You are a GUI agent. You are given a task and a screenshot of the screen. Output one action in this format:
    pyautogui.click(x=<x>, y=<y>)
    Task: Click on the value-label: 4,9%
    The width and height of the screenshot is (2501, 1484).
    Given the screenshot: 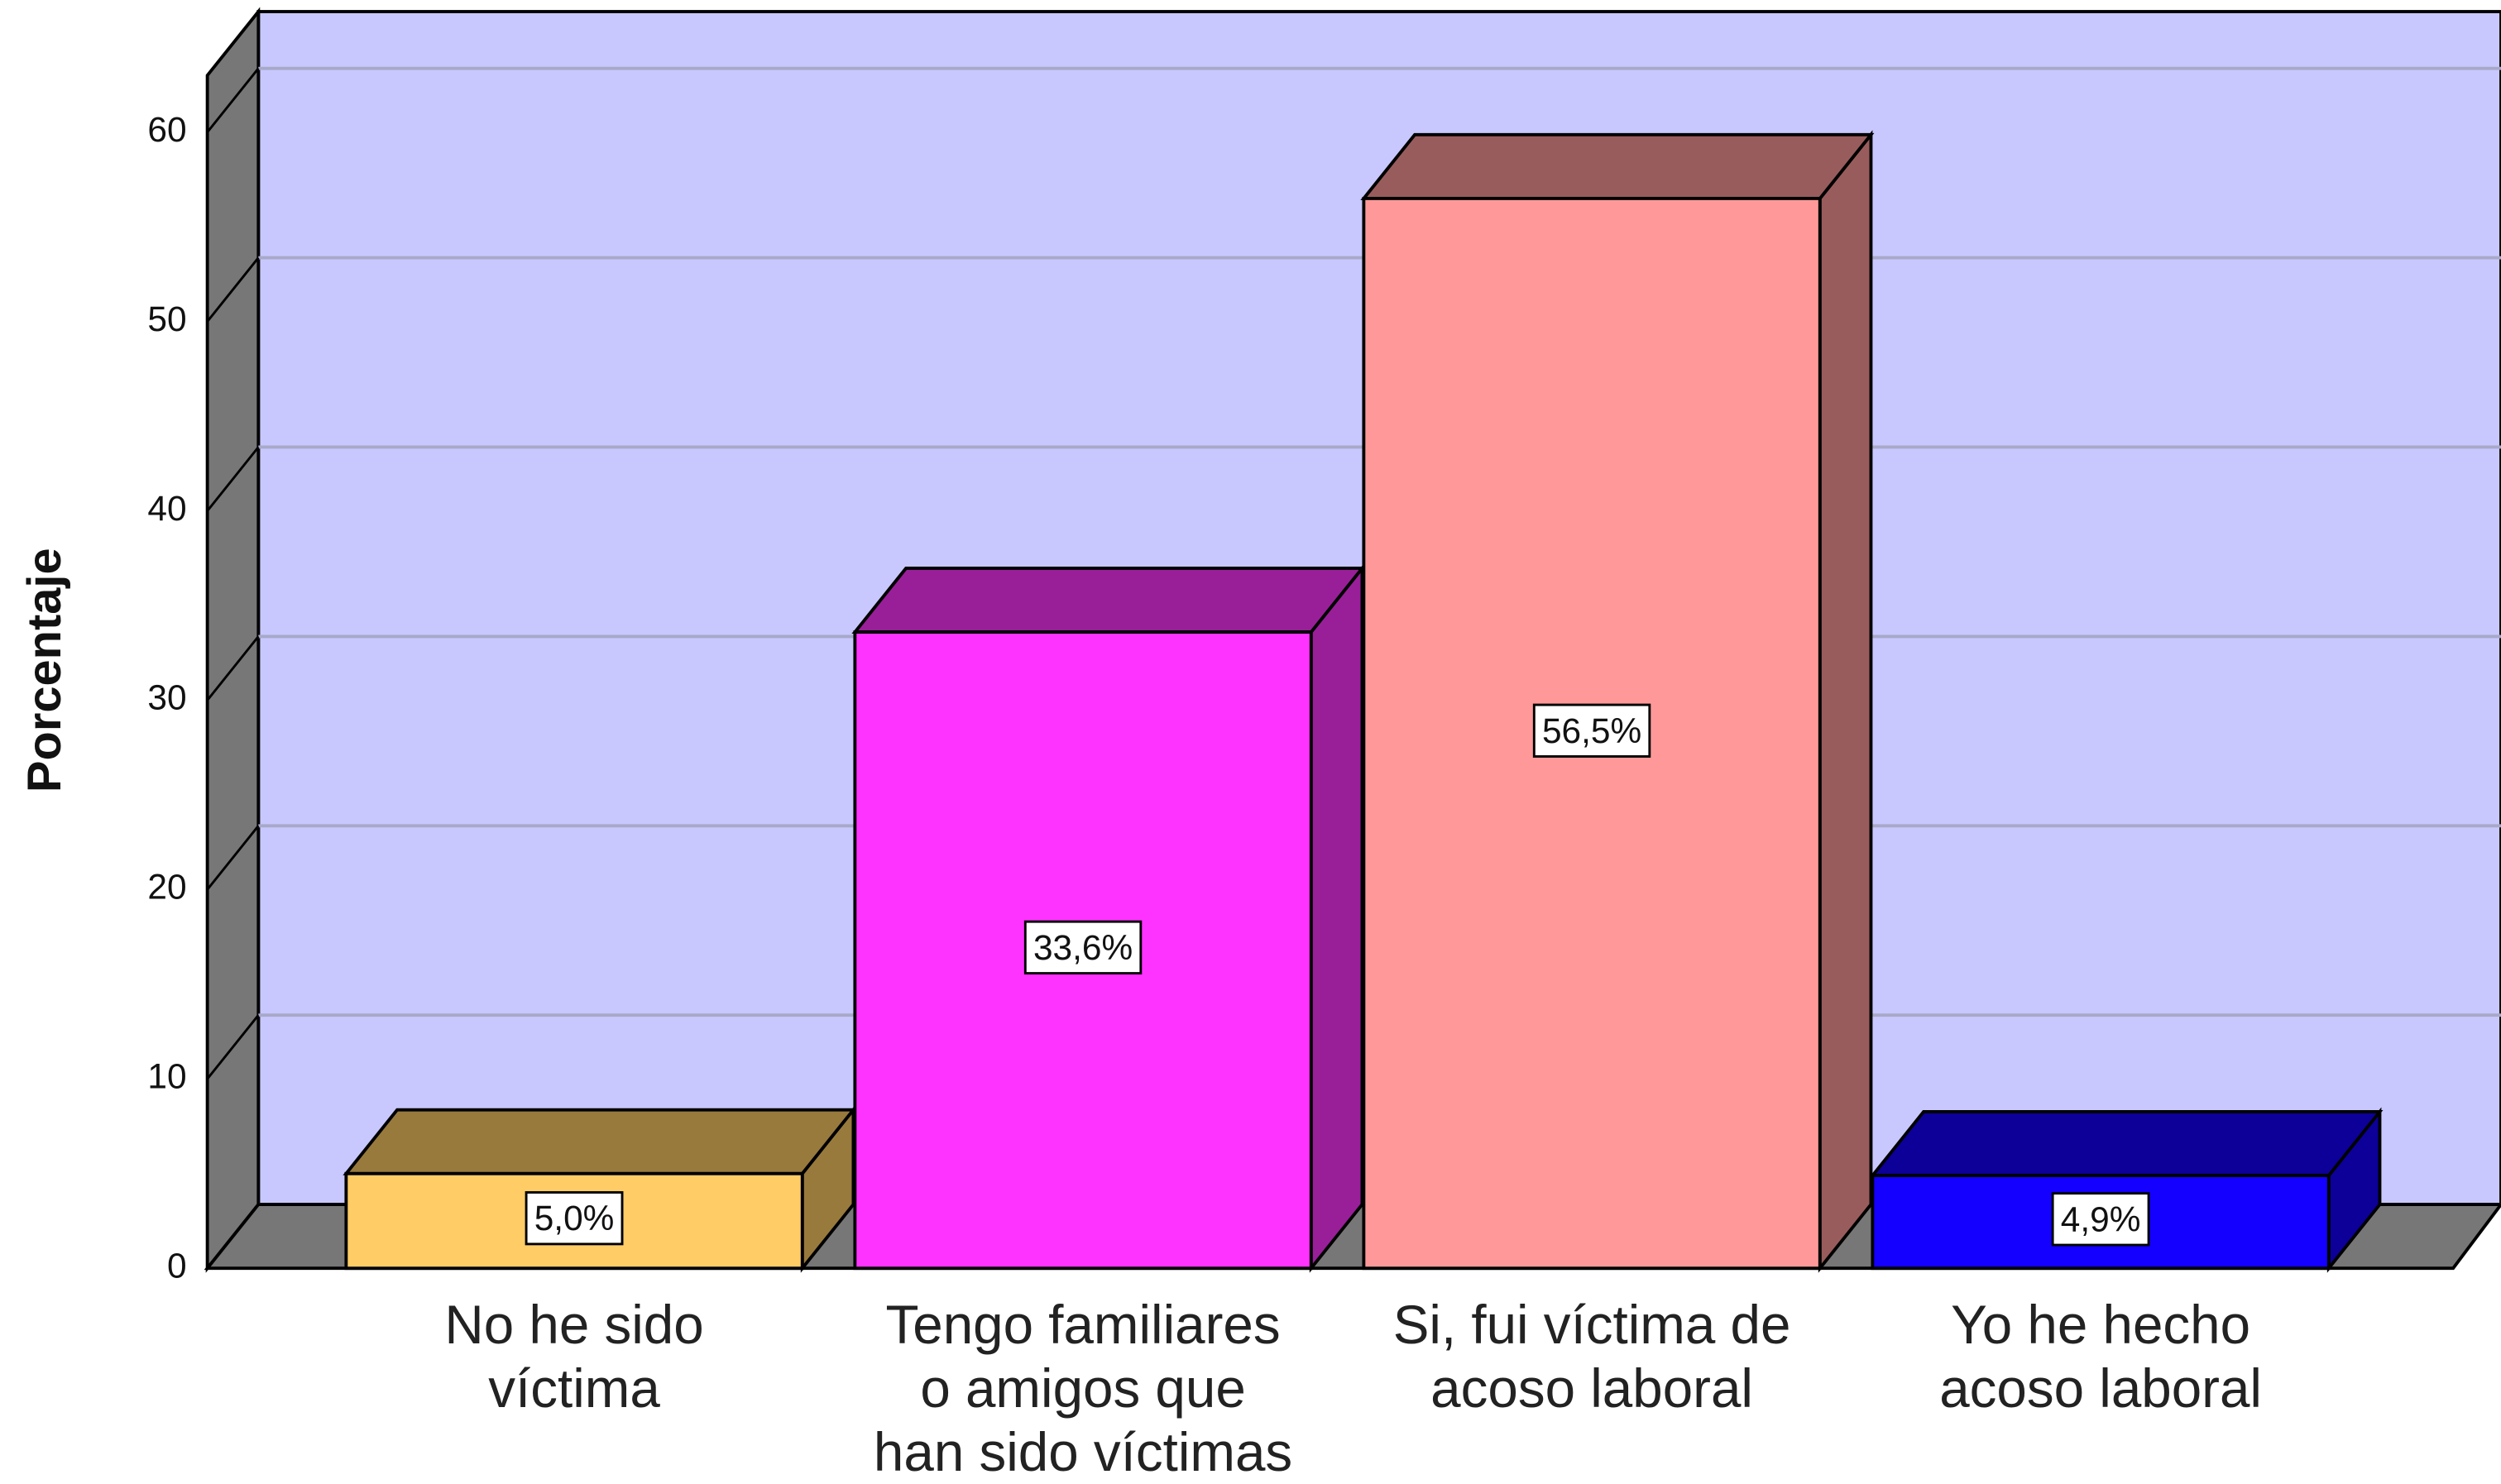 What is the action you would take?
    pyautogui.click(x=2100, y=1219)
    